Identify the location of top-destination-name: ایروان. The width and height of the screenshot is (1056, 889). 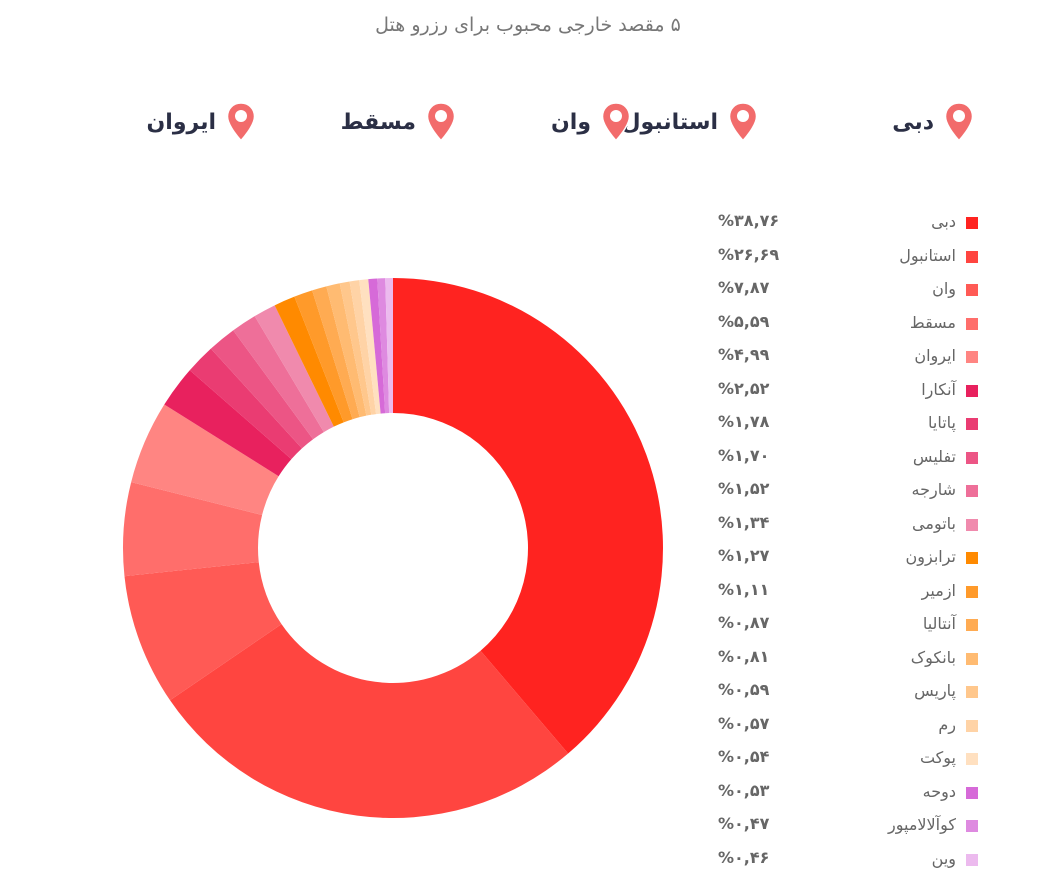
(181, 122).